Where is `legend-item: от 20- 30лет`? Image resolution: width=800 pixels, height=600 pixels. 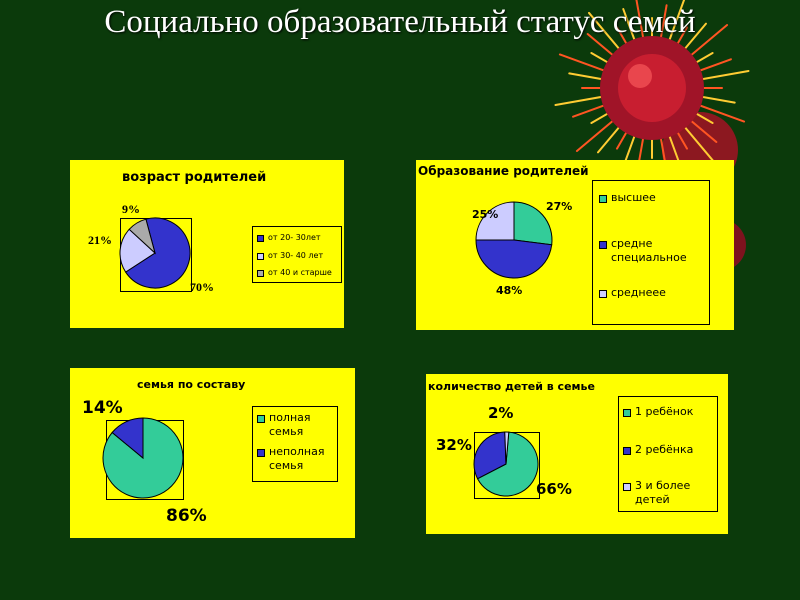 legend-item: от 20- 30лет is located at coordinates (289, 238).